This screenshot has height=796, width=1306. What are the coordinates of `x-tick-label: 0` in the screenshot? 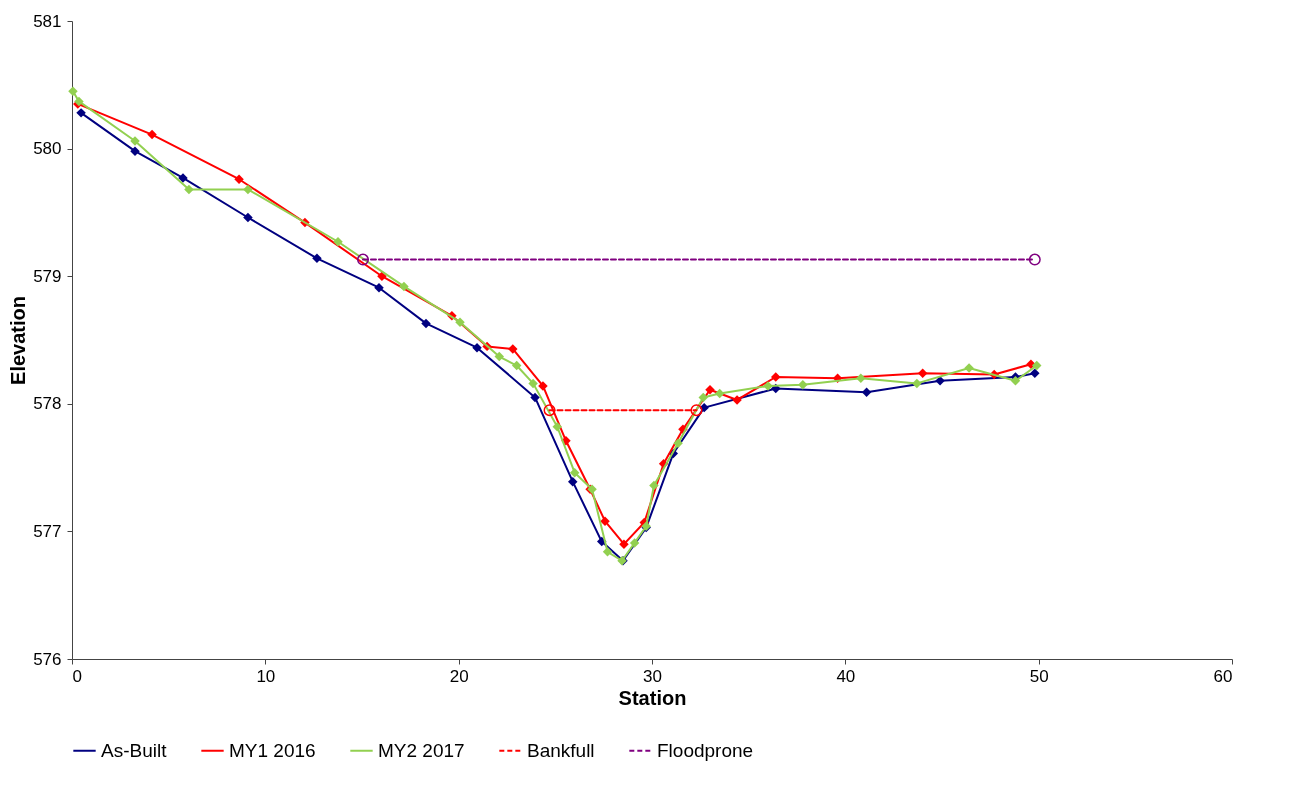 It's located at (77, 676).